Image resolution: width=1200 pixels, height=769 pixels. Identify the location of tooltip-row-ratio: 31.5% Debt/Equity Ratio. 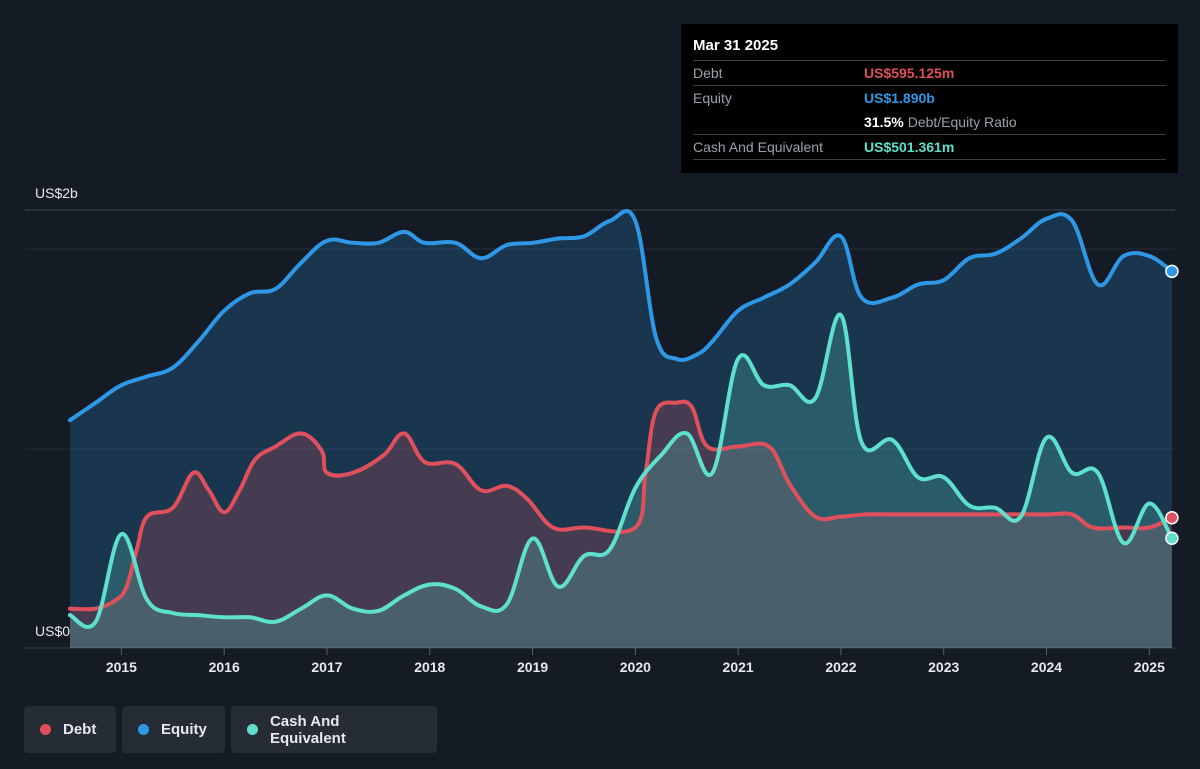
(929, 122).